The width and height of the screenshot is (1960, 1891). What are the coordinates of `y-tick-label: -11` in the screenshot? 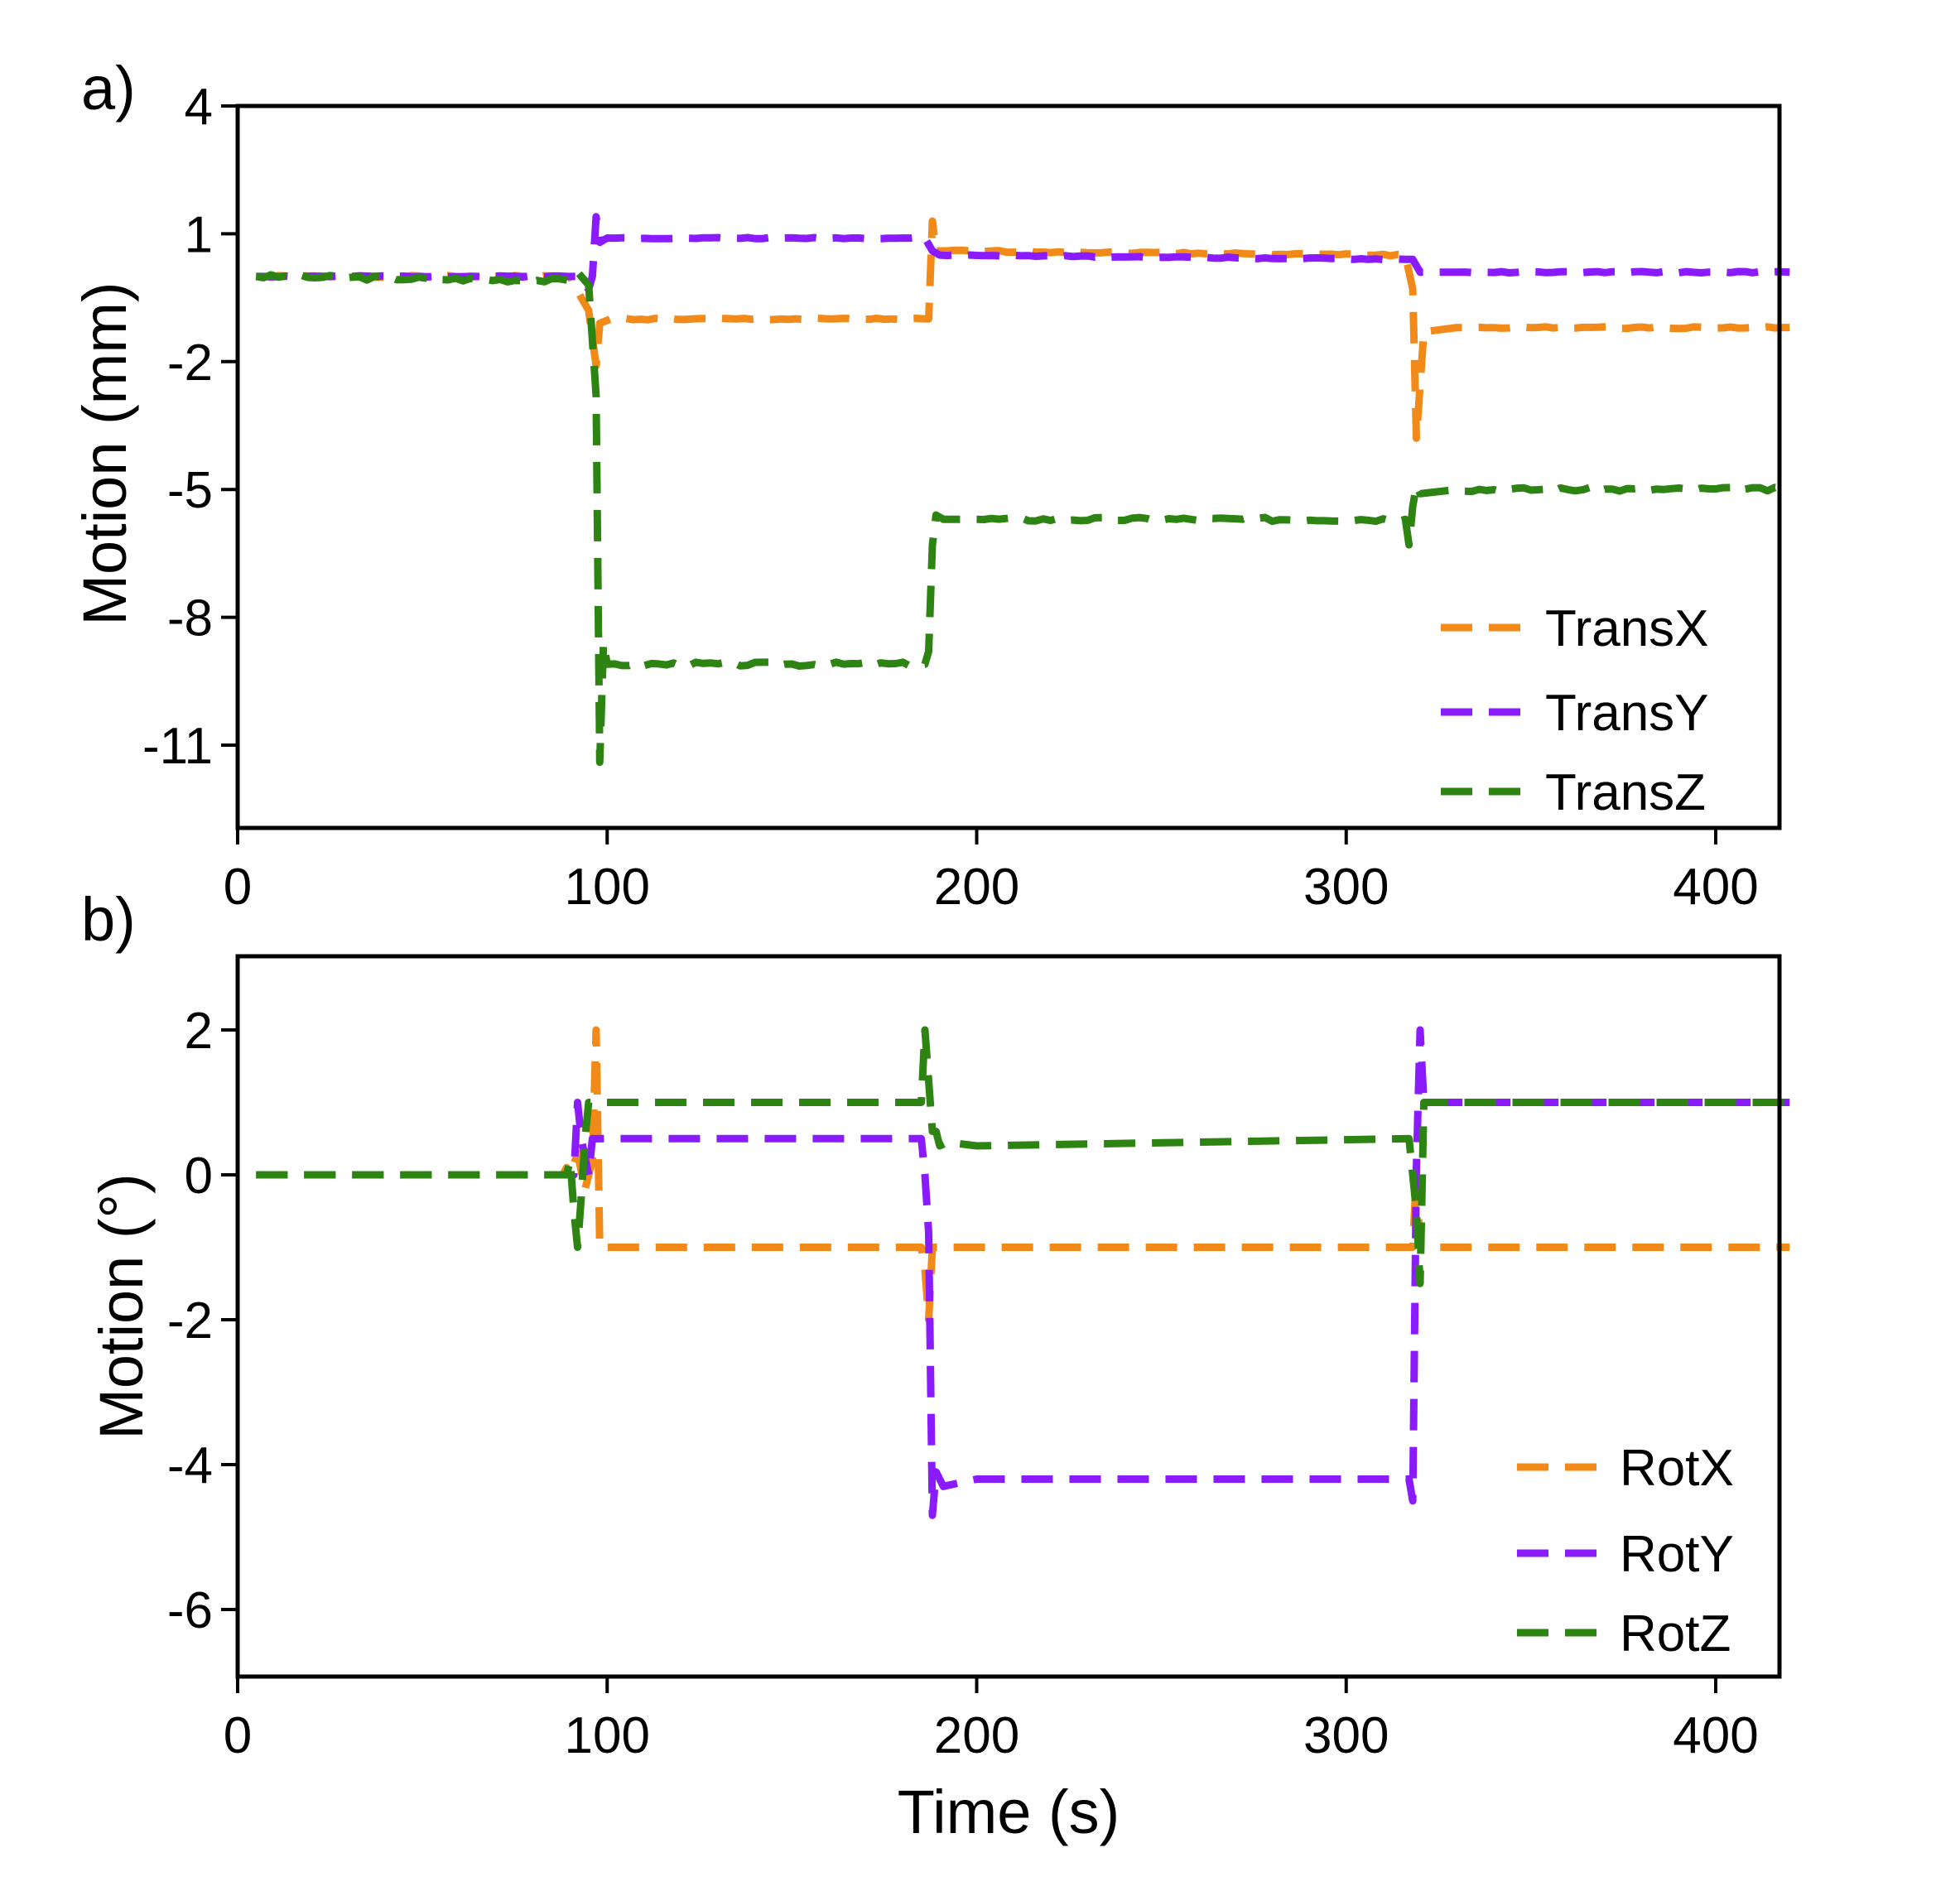 It's located at (177, 747).